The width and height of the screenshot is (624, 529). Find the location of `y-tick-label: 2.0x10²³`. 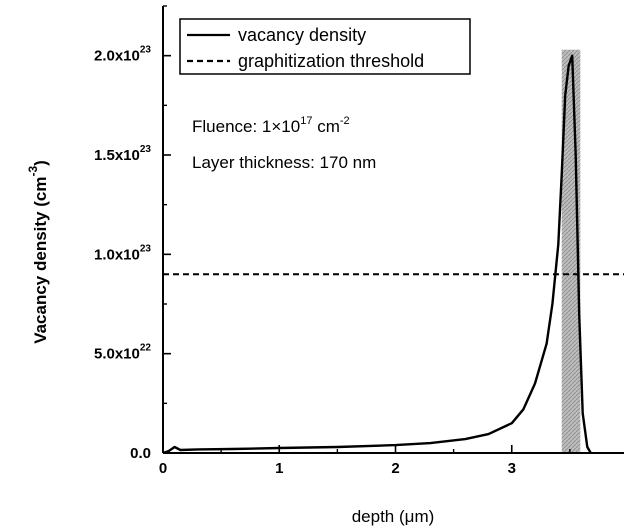

y-tick-label: 2.0x10²³ is located at coordinates (122, 55).